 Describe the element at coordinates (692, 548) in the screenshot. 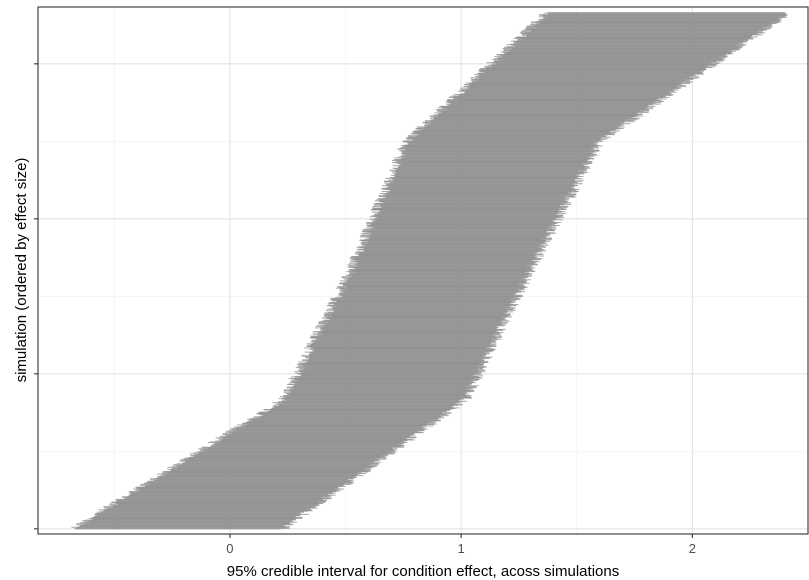

I see `x-tick-label: 2` at that location.